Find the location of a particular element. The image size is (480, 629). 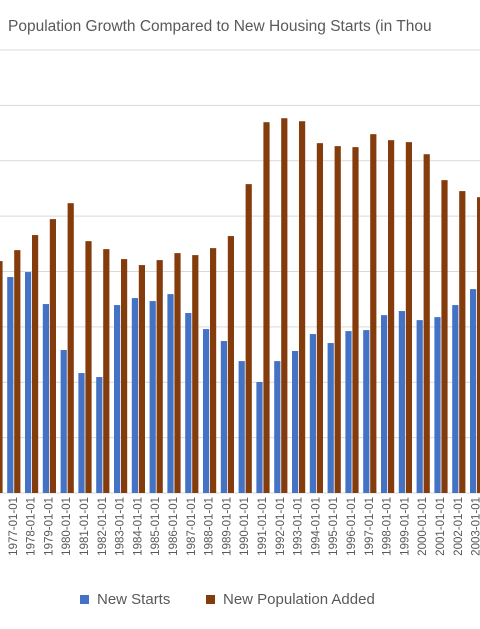

x-tick-label: 2002-01-01 is located at coordinates (459, 526).